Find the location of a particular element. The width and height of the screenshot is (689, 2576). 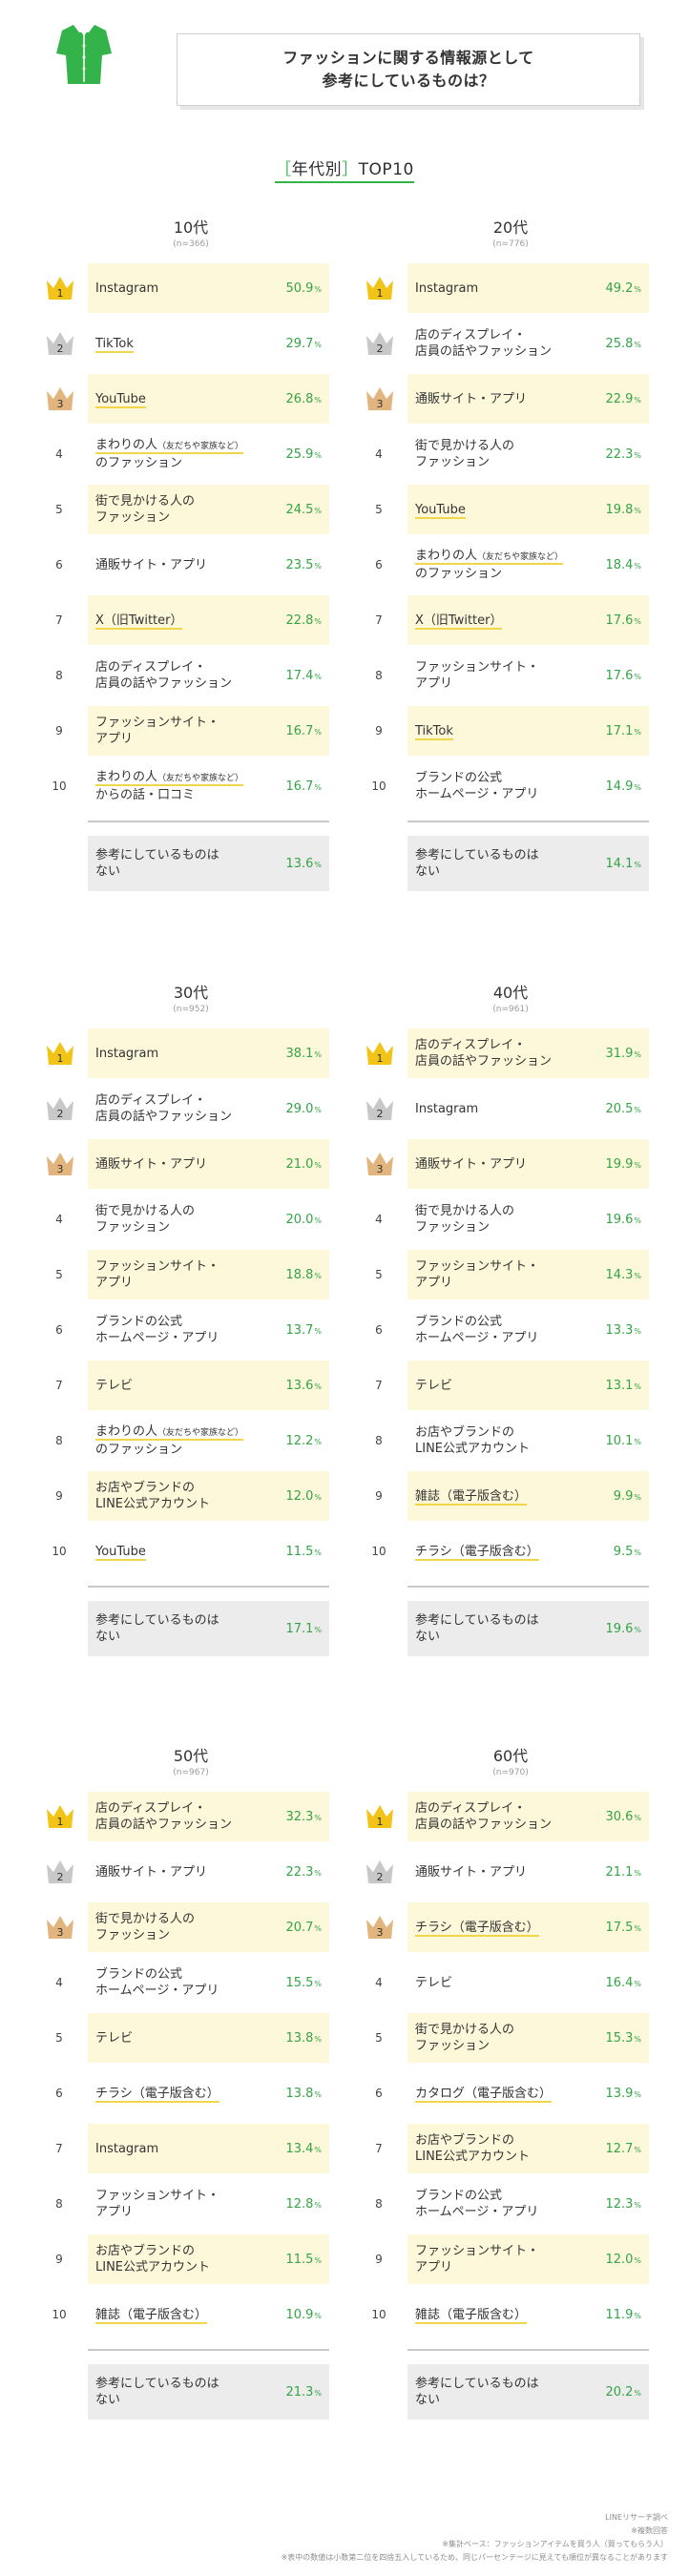

item-label: まわりの人（友だちや家族など） のファッション is located at coordinates (190, 454).